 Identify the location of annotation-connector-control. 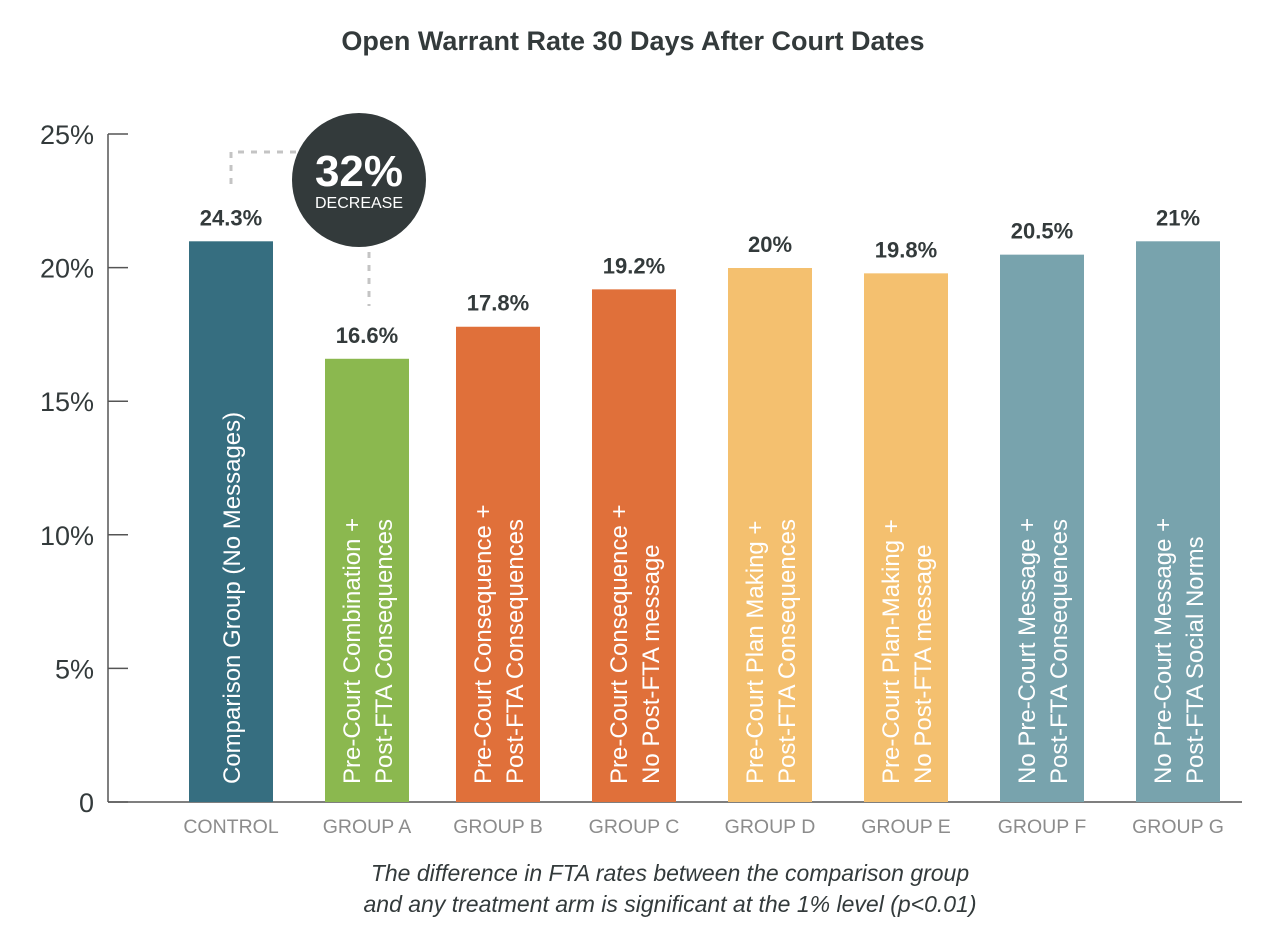
(264, 167).